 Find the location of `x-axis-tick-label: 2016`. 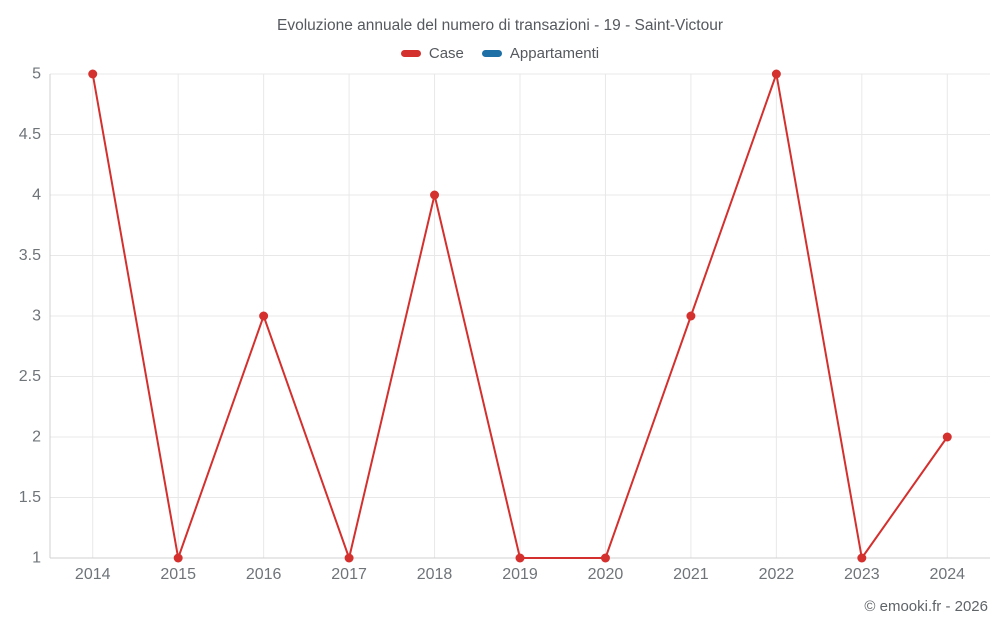

x-axis-tick-label: 2016 is located at coordinates (264, 574).